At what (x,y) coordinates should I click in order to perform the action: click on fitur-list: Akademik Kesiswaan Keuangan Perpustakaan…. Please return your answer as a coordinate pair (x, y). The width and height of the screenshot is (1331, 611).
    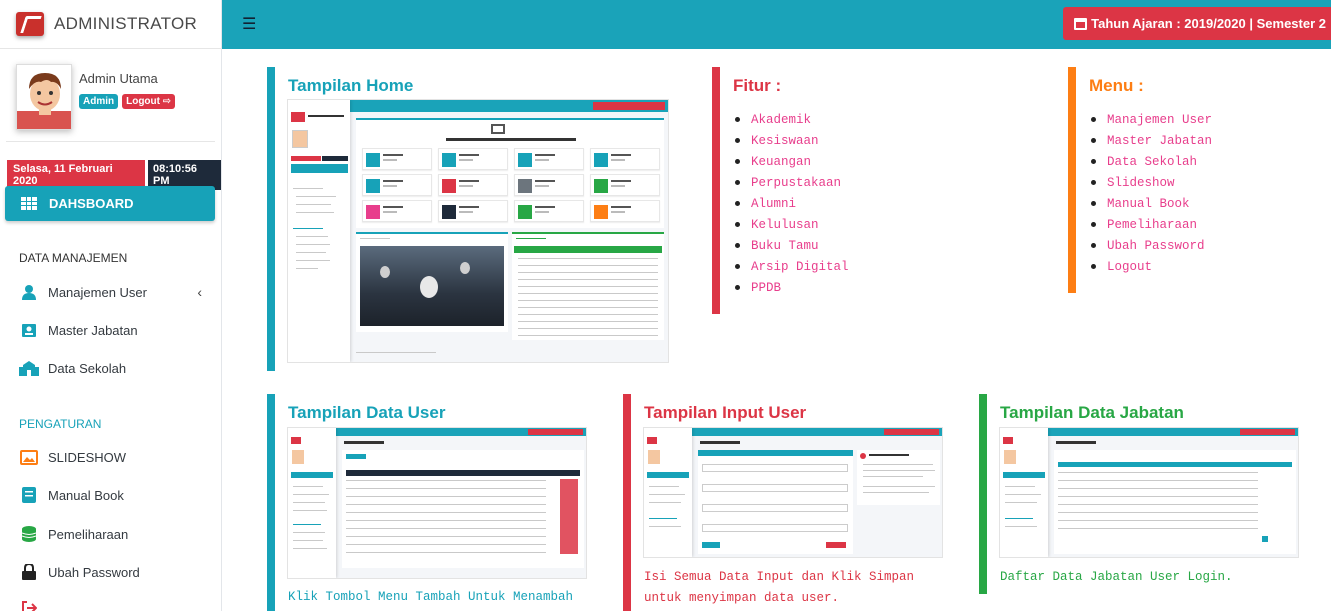
    Looking at the image, I should click on (822, 203).